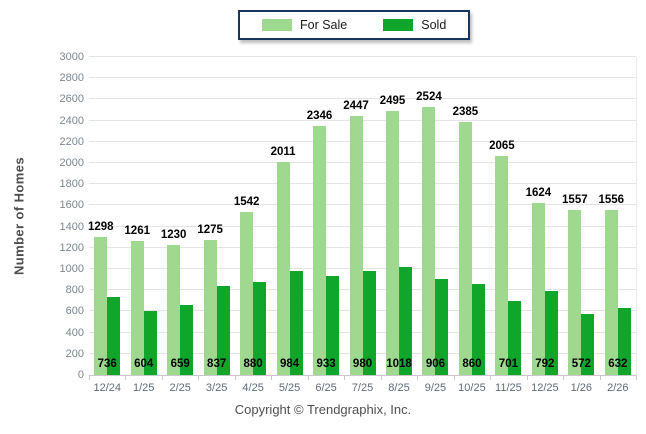 This screenshot has width=646, height=434. What do you see at coordinates (107, 364) in the screenshot?
I see `sold-value-label: 736` at bounding box center [107, 364].